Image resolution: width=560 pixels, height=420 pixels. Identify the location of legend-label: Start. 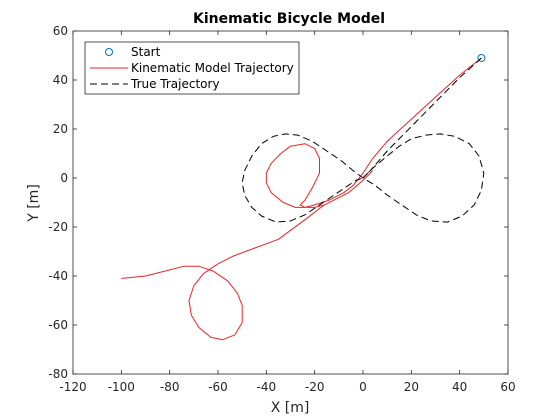
(146, 52).